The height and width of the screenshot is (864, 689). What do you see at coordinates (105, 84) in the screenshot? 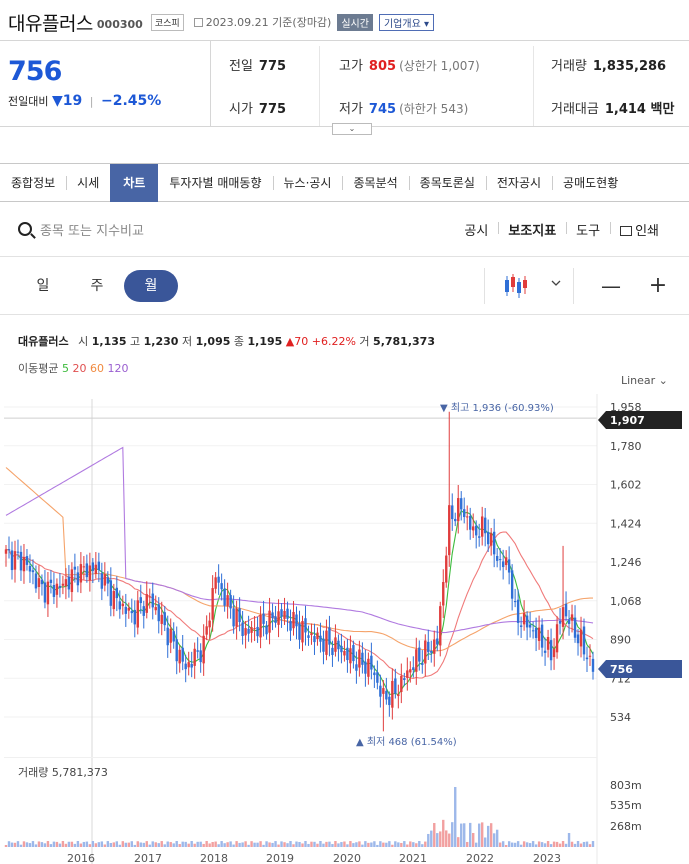
I see `price-block: 756 전일대비 ▼19 | −2.45%` at bounding box center [105, 84].